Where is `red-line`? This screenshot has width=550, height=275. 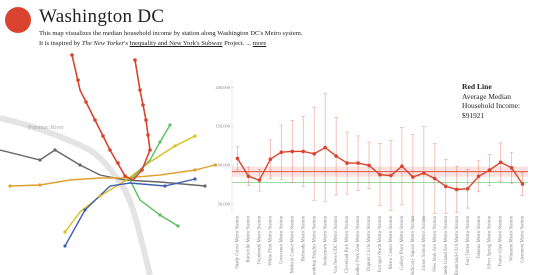 red-line is located at coordinates (111, 117).